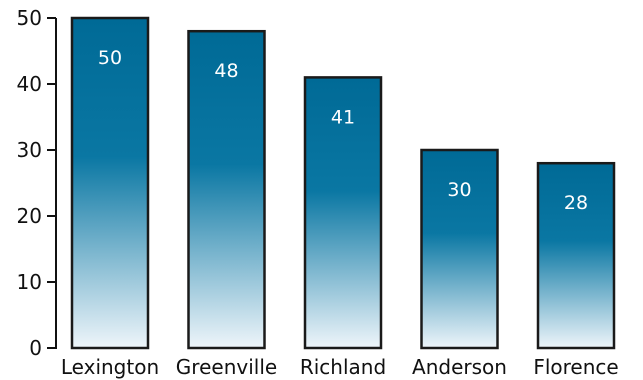 The height and width of the screenshot is (380, 643). What do you see at coordinates (29, 18) in the screenshot?
I see `y-tick-label-50: 50` at bounding box center [29, 18].